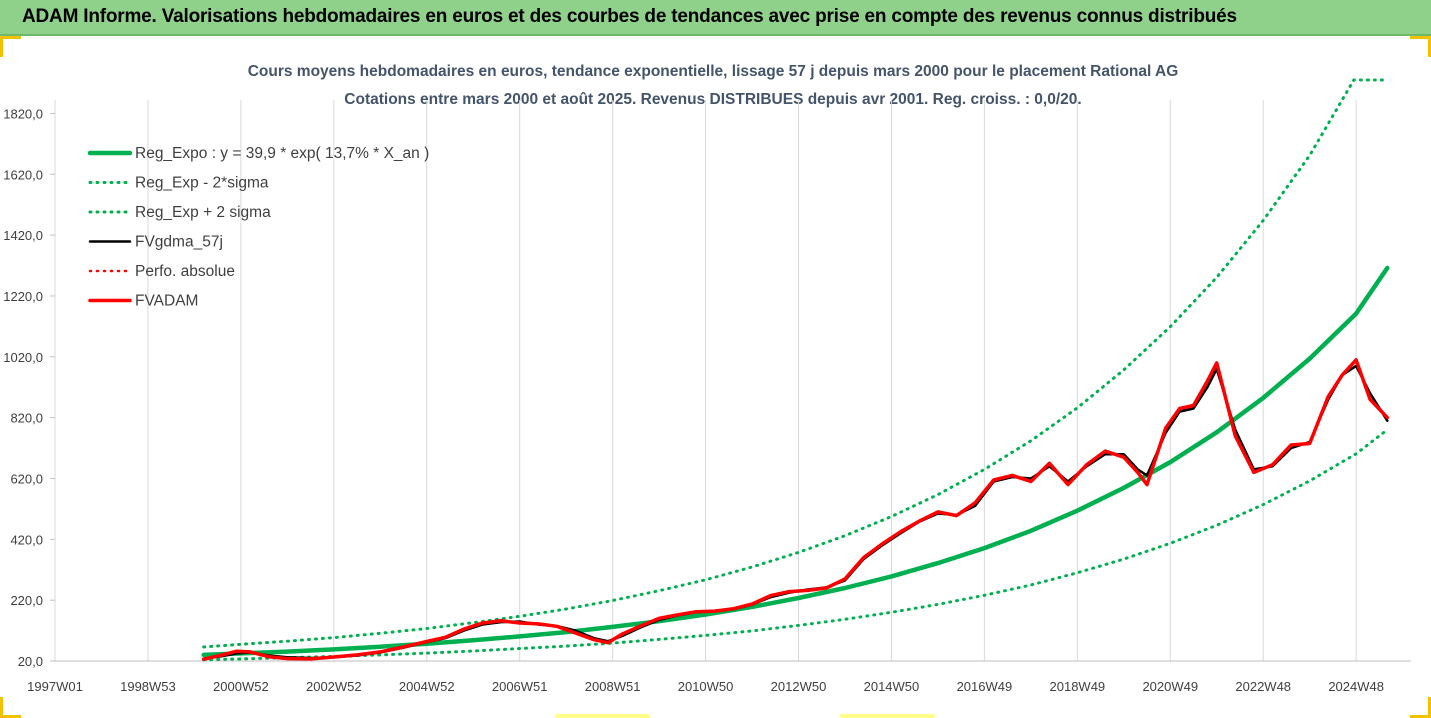 This screenshot has width=1431, height=718. I want to click on frame-corner-bottom-left, so click(10, 707).